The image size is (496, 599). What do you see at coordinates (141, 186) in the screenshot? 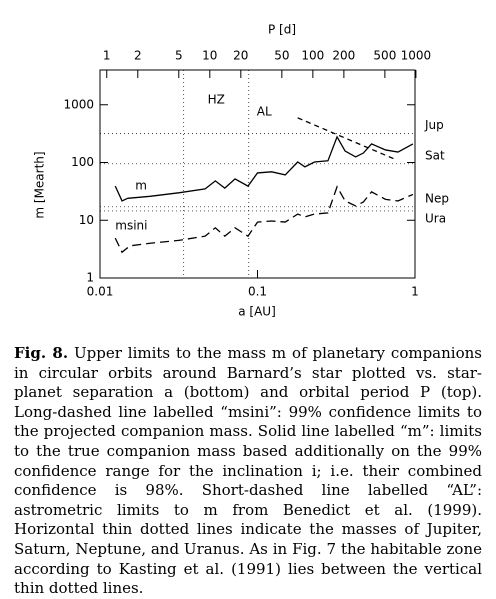
I see `series-label: m` at bounding box center [141, 186].